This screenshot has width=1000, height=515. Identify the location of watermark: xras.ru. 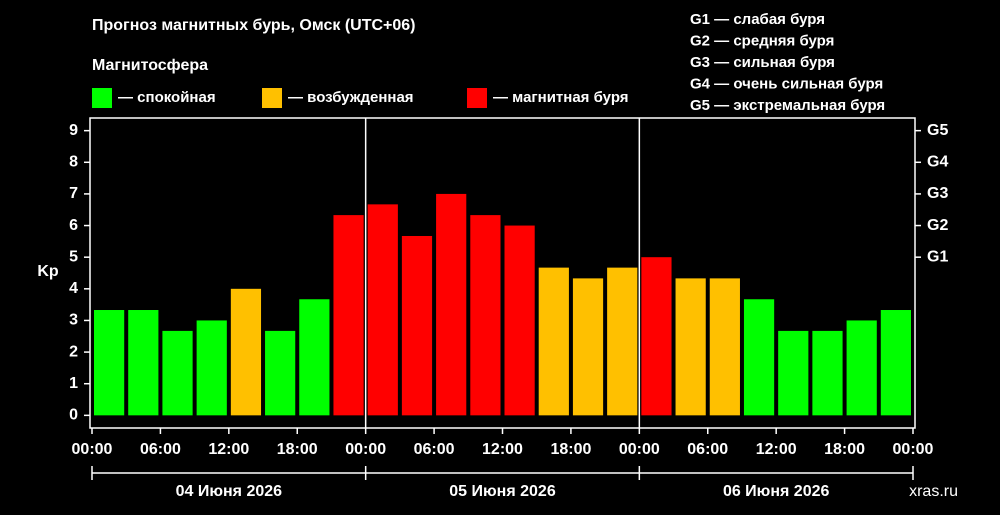
(933, 491).